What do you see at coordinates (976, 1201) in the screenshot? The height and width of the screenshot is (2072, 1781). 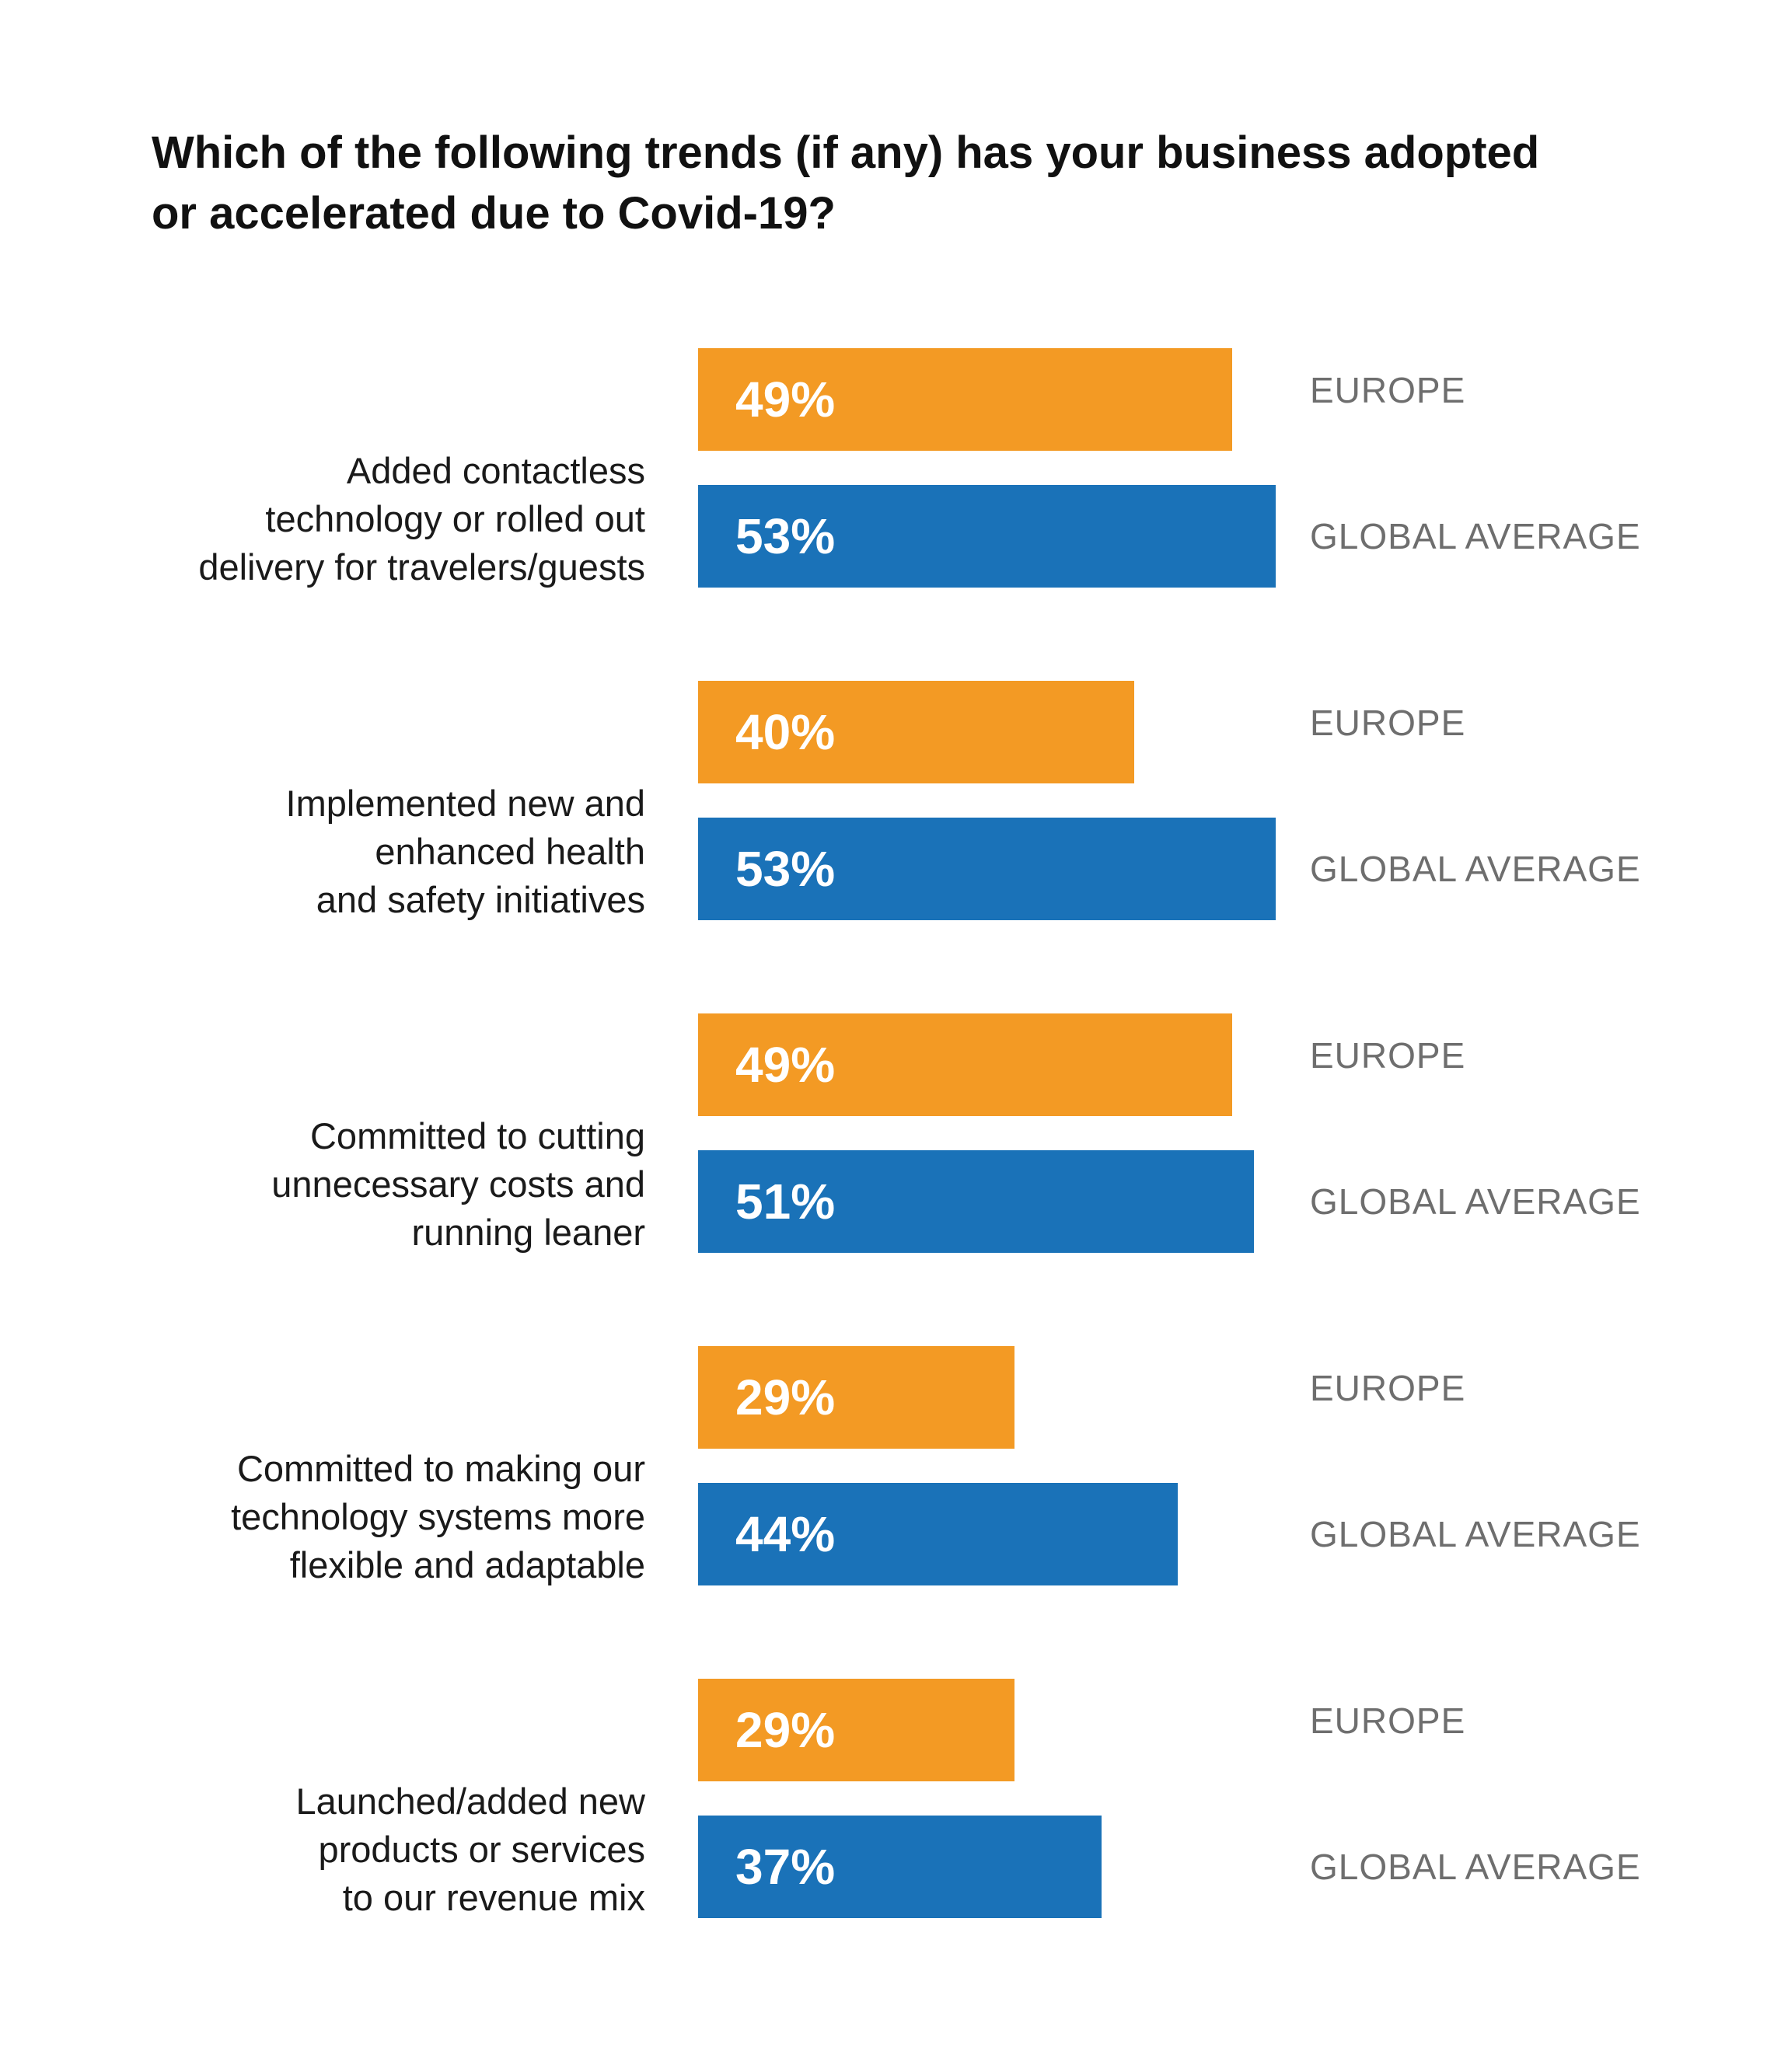 I see `bar: 51%` at bounding box center [976, 1201].